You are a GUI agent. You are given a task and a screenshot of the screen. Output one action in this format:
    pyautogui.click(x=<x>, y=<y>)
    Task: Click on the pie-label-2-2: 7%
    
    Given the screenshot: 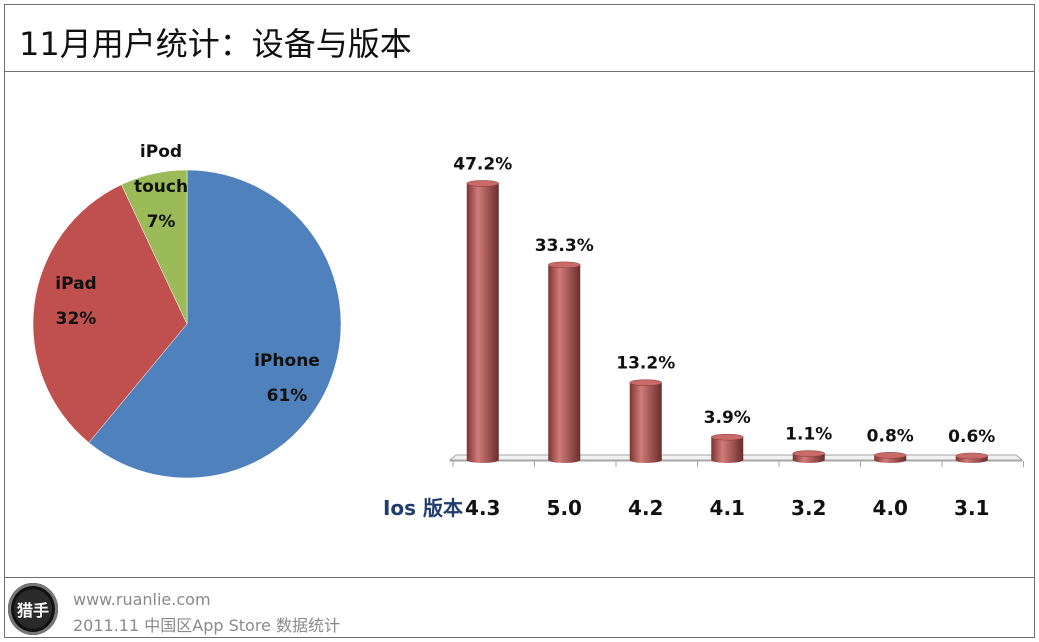 What is the action you would take?
    pyautogui.click(x=161, y=222)
    